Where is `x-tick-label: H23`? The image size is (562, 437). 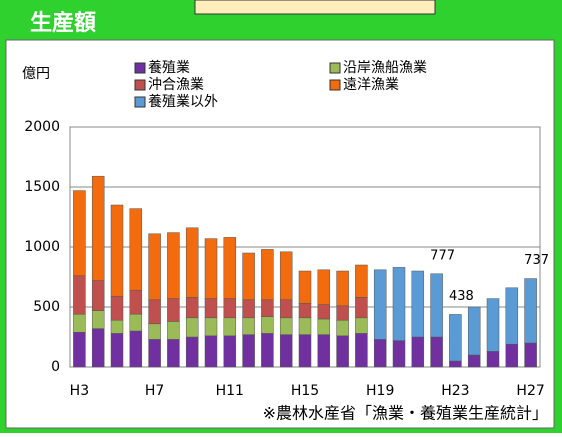
x-tick-label: H23 is located at coordinates (455, 391).